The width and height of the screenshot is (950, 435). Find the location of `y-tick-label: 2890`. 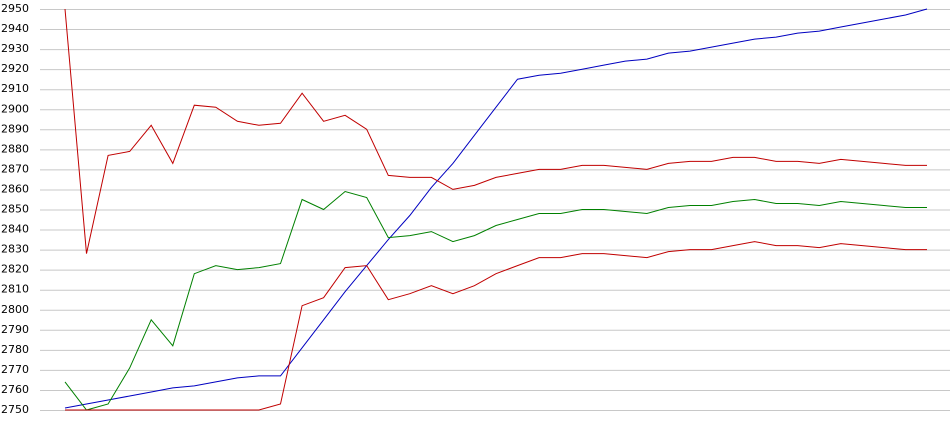

y-tick-label: 2890 is located at coordinates (15, 128).